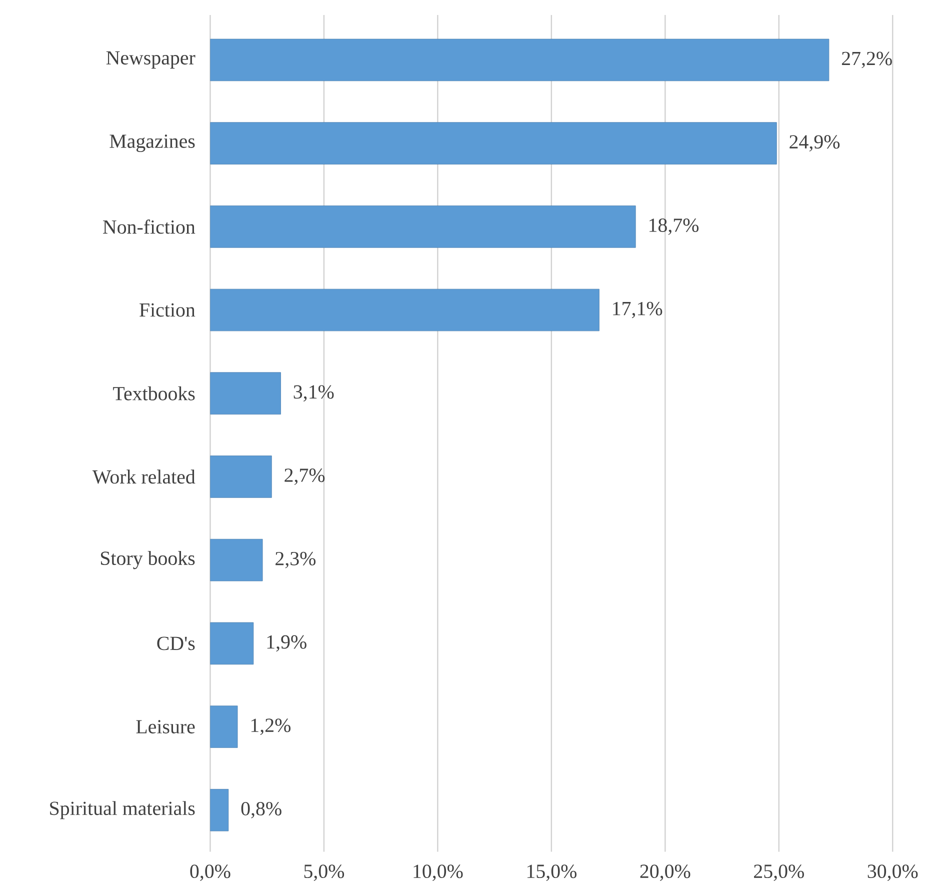 The height and width of the screenshot is (891, 925). I want to click on x-tick-label: 25,0%, so click(779, 873).